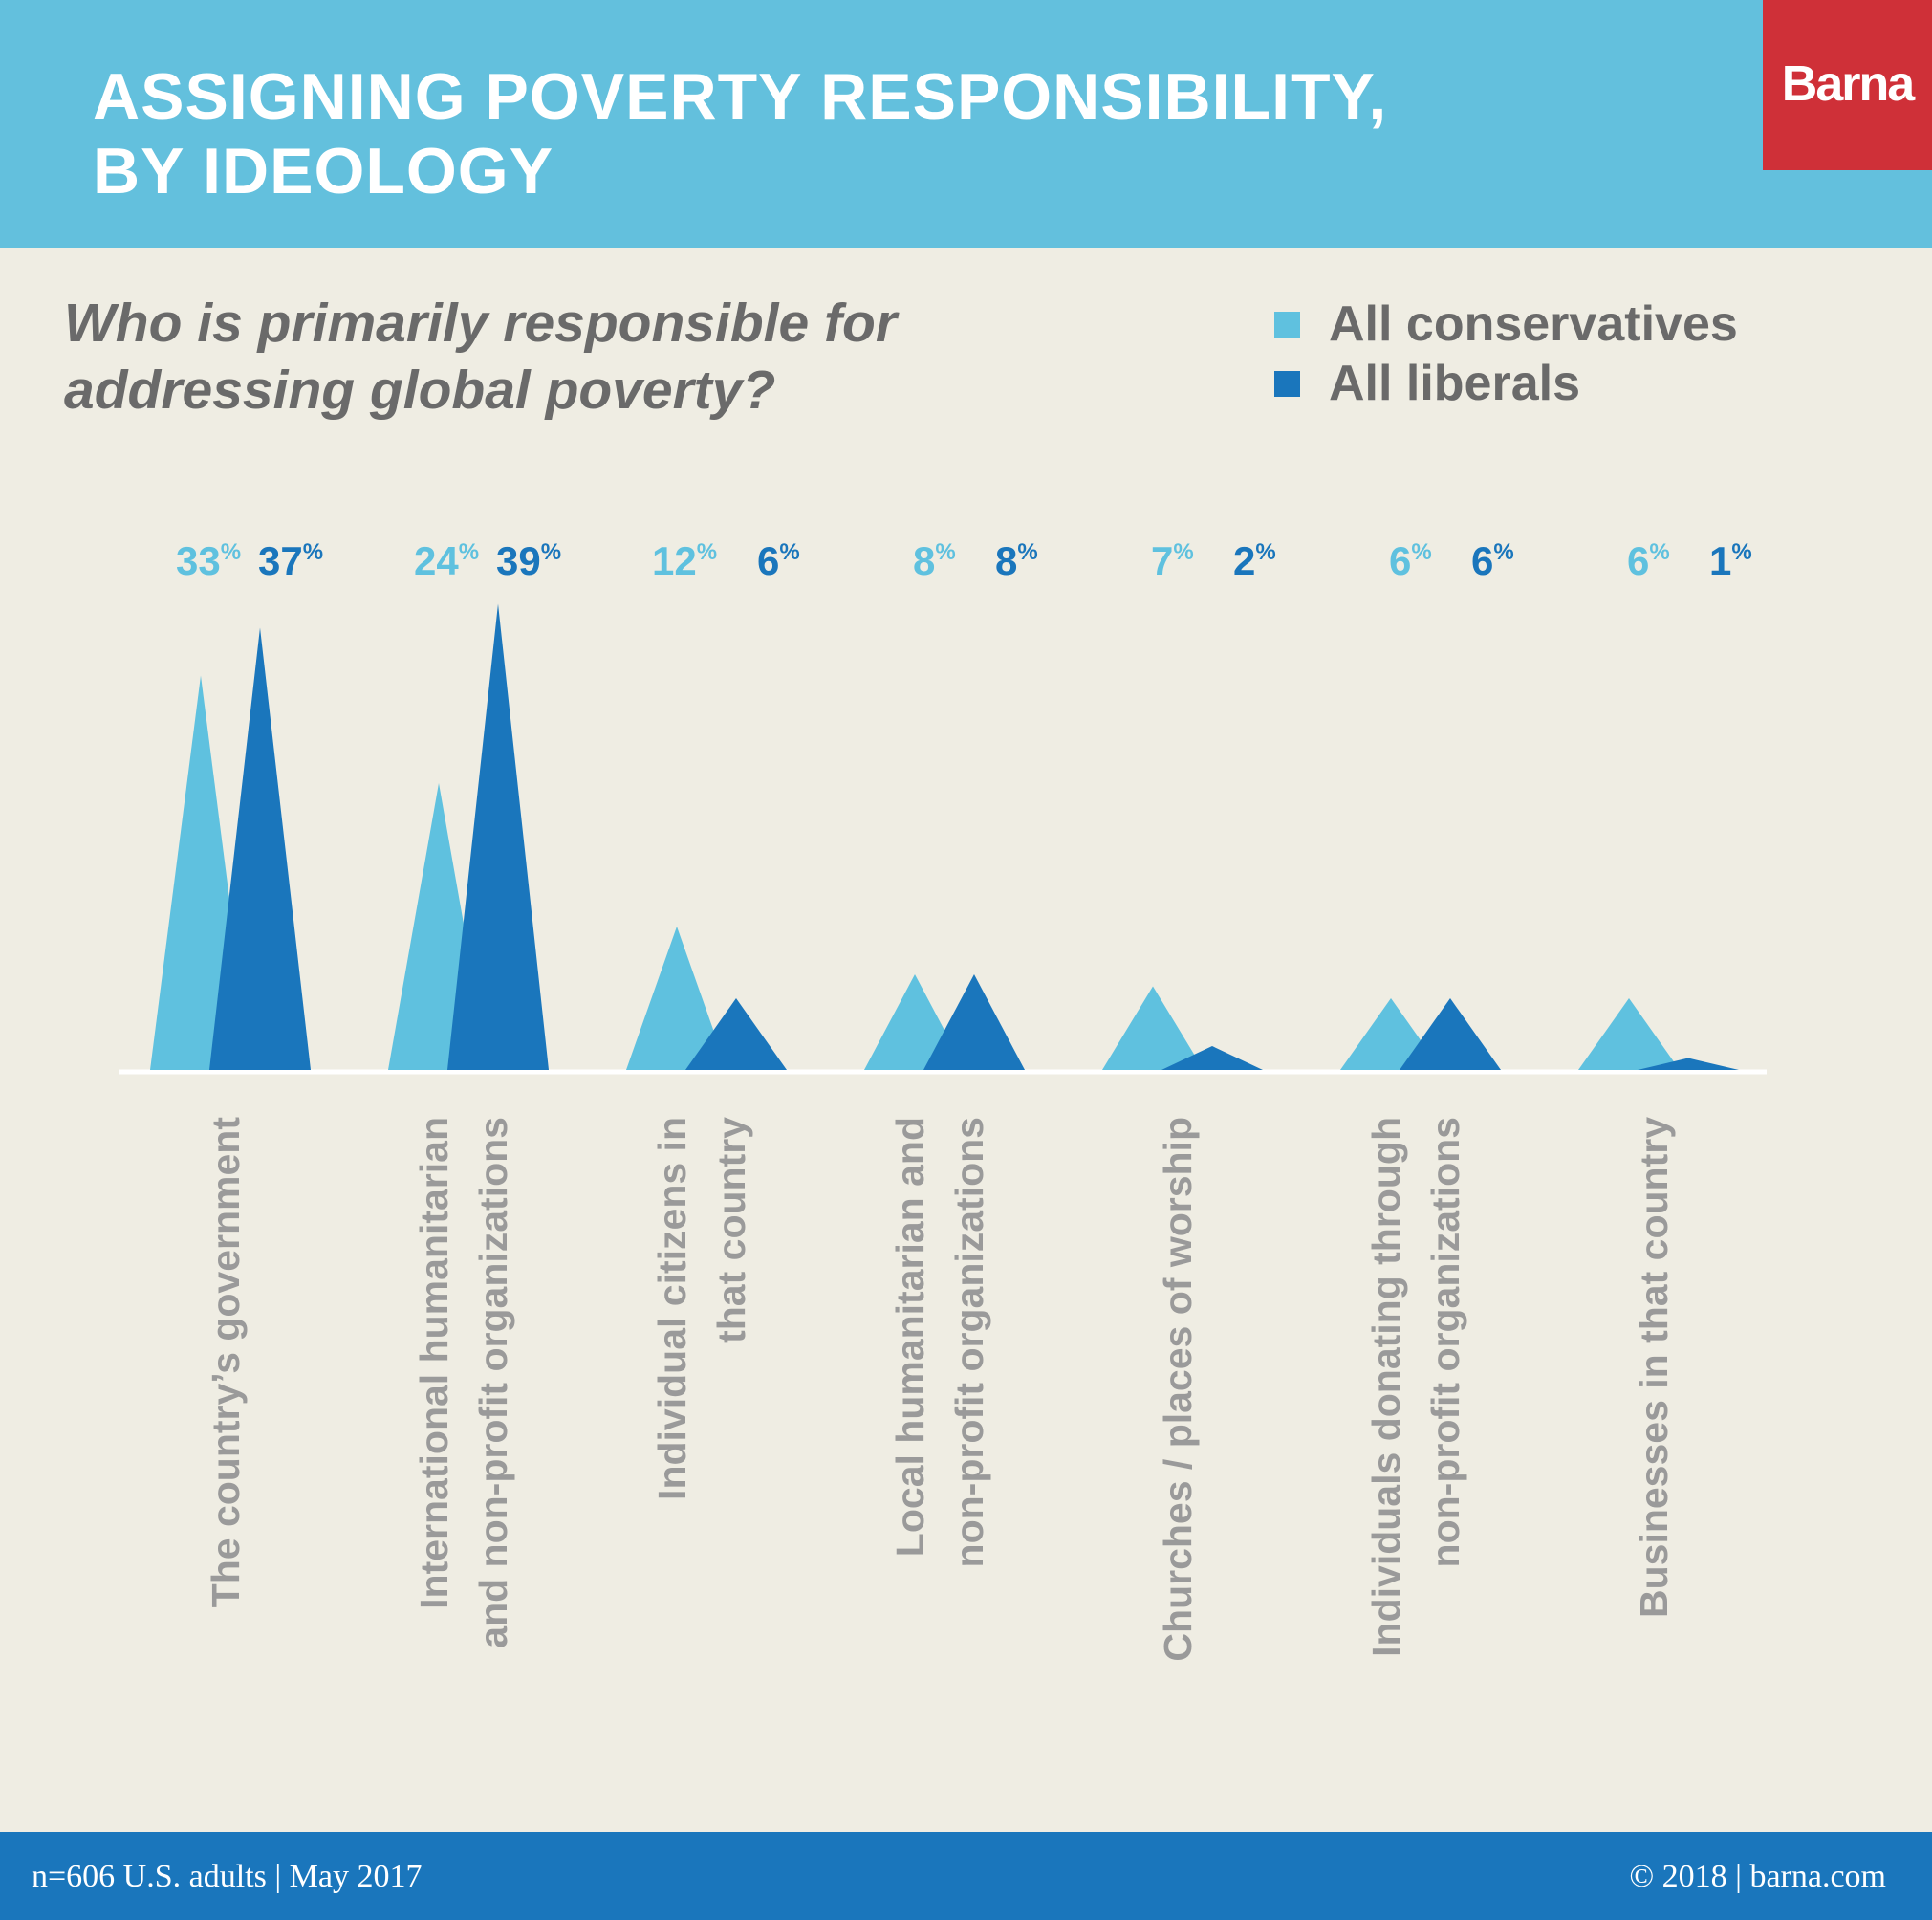 This screenshot has width=1932, height=1920. I want to click on value-number: 37, so click(281, 561).